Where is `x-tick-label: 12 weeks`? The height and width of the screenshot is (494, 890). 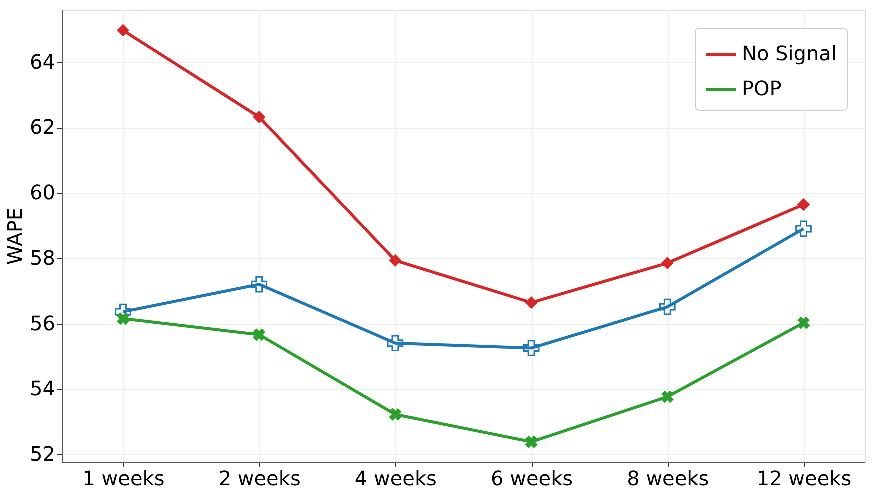 x-tick-label: 12 weeks is located at coordinates (804, 478).